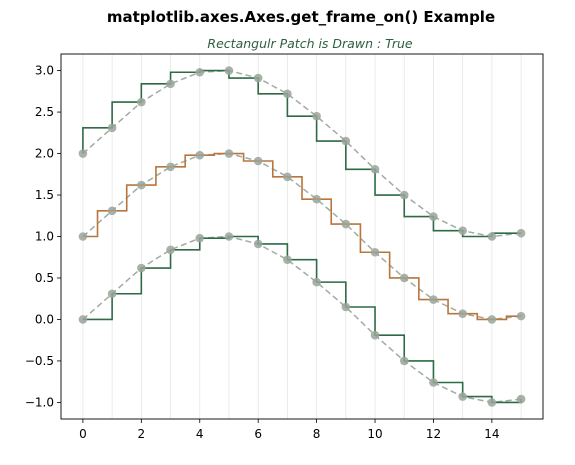 The image size is (575, 465). Describe the element at coordinates (83, 434) in the screenshot. I see `x-tick-label: 0` at that location.